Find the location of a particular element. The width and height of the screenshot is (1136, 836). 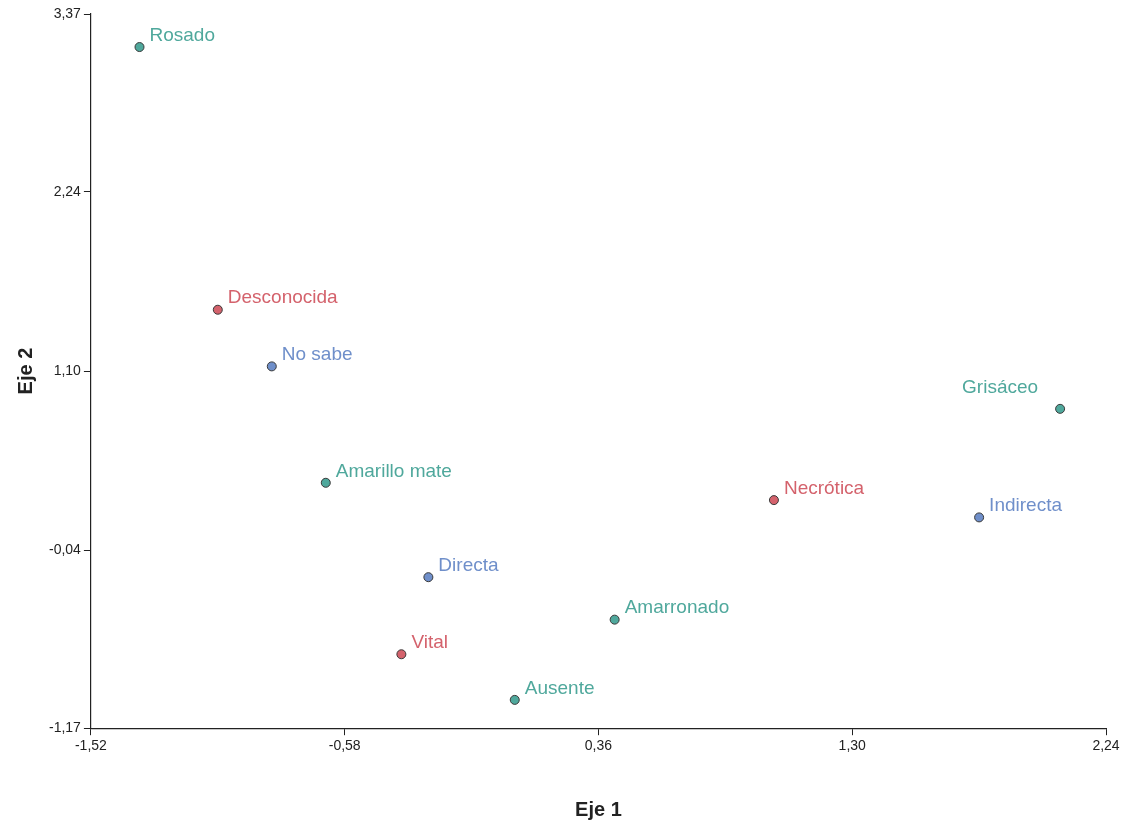

x-axis-title: Eje 1 is located at coordinates (598, 808).